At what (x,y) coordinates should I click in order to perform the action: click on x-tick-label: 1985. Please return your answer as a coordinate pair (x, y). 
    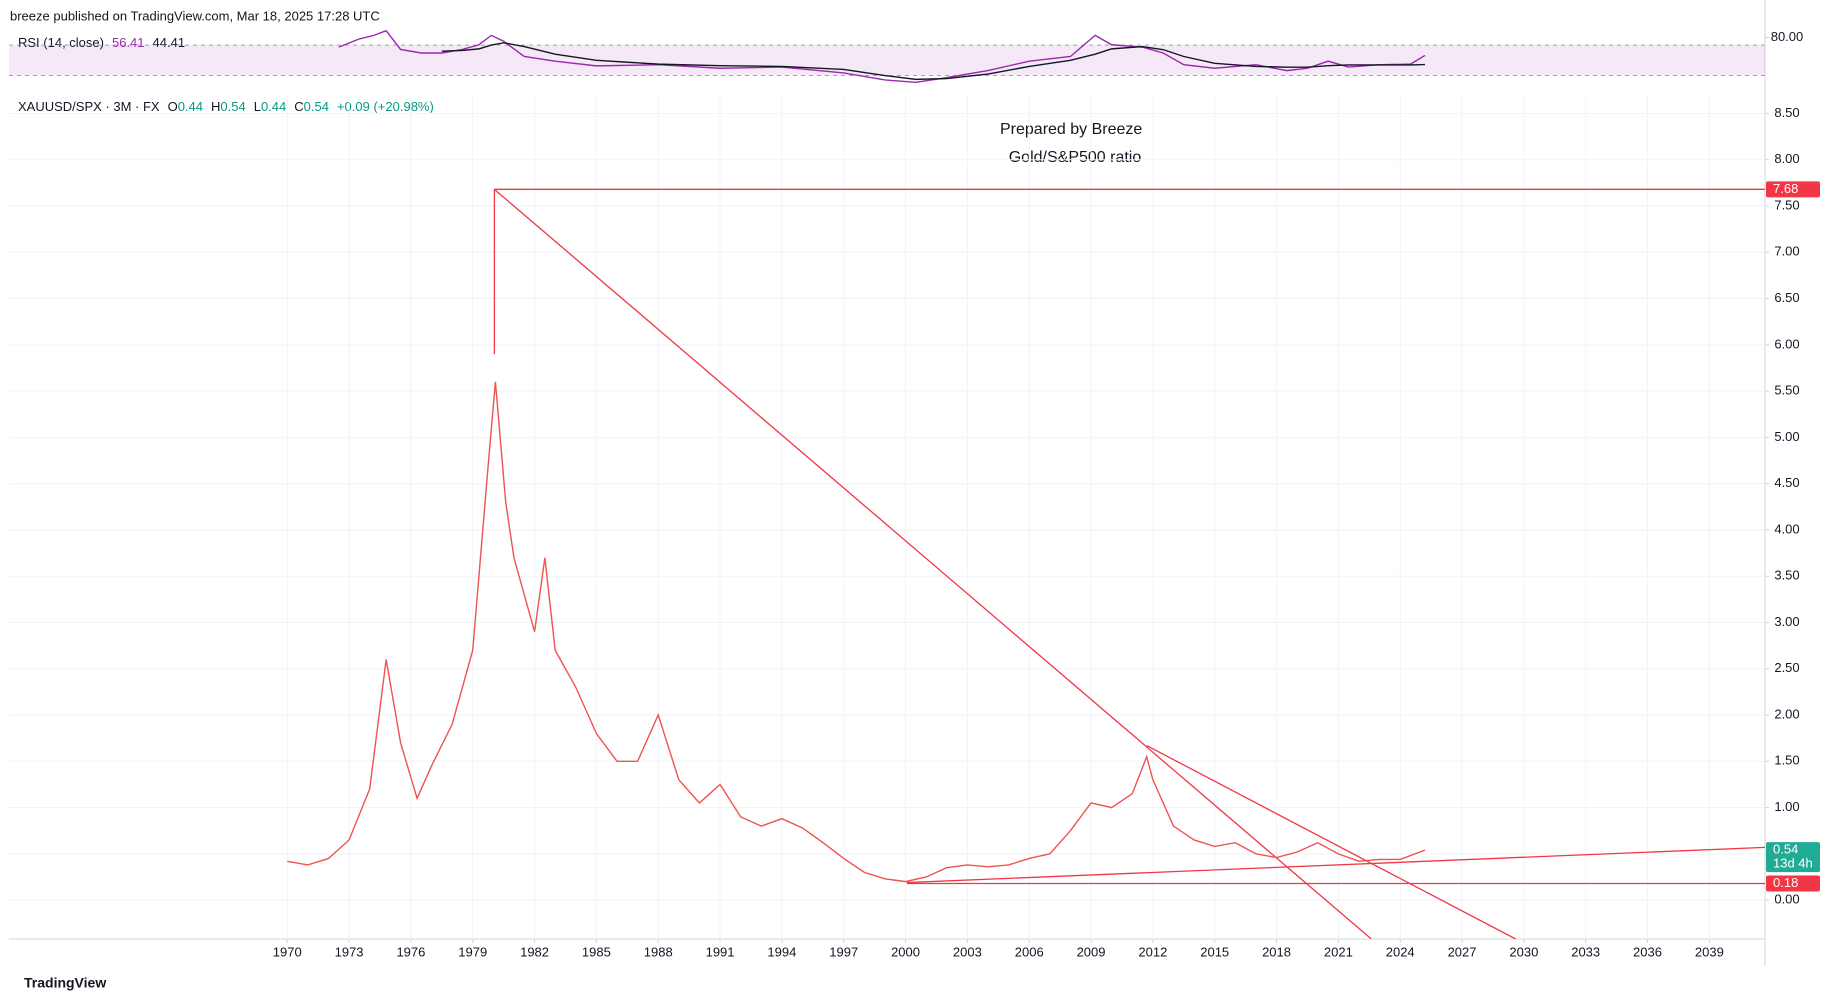
    Looking at the image, I should click on (596, 951).